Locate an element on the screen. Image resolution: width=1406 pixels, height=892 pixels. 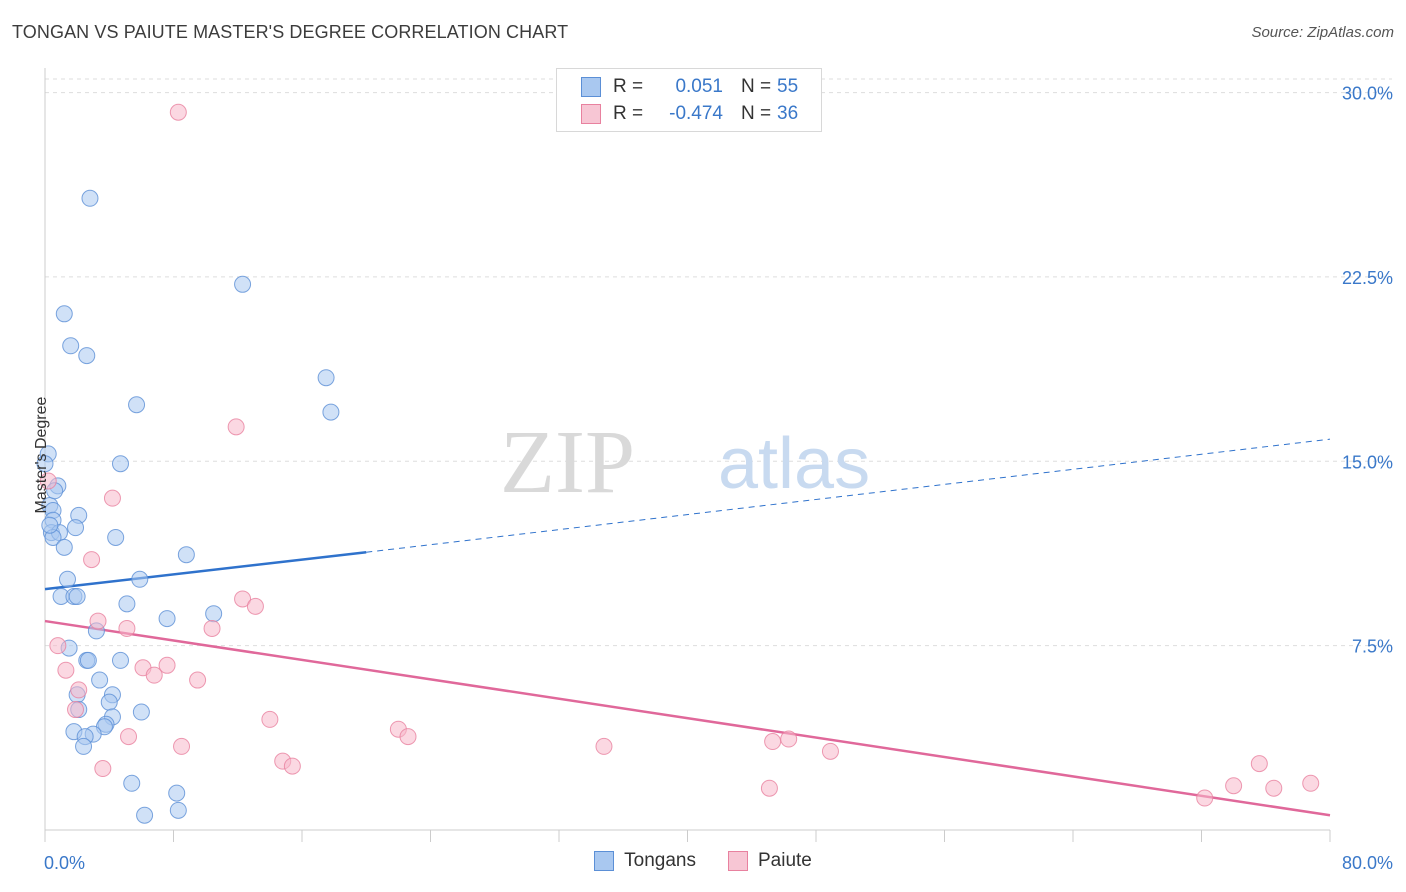
watermark: ZIP atlas is located at coordinates (685, 462).